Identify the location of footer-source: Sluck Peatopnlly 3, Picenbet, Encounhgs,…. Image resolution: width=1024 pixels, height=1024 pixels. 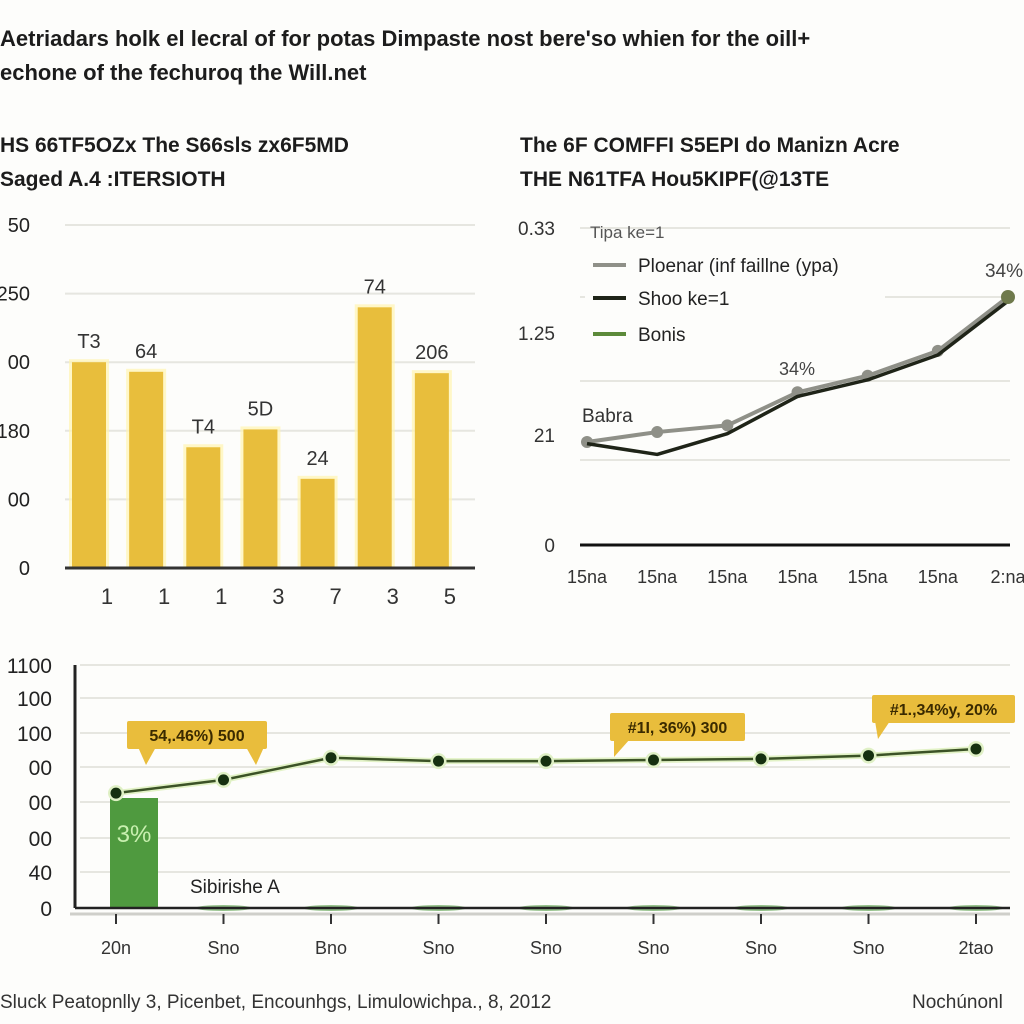
(276, 1002).